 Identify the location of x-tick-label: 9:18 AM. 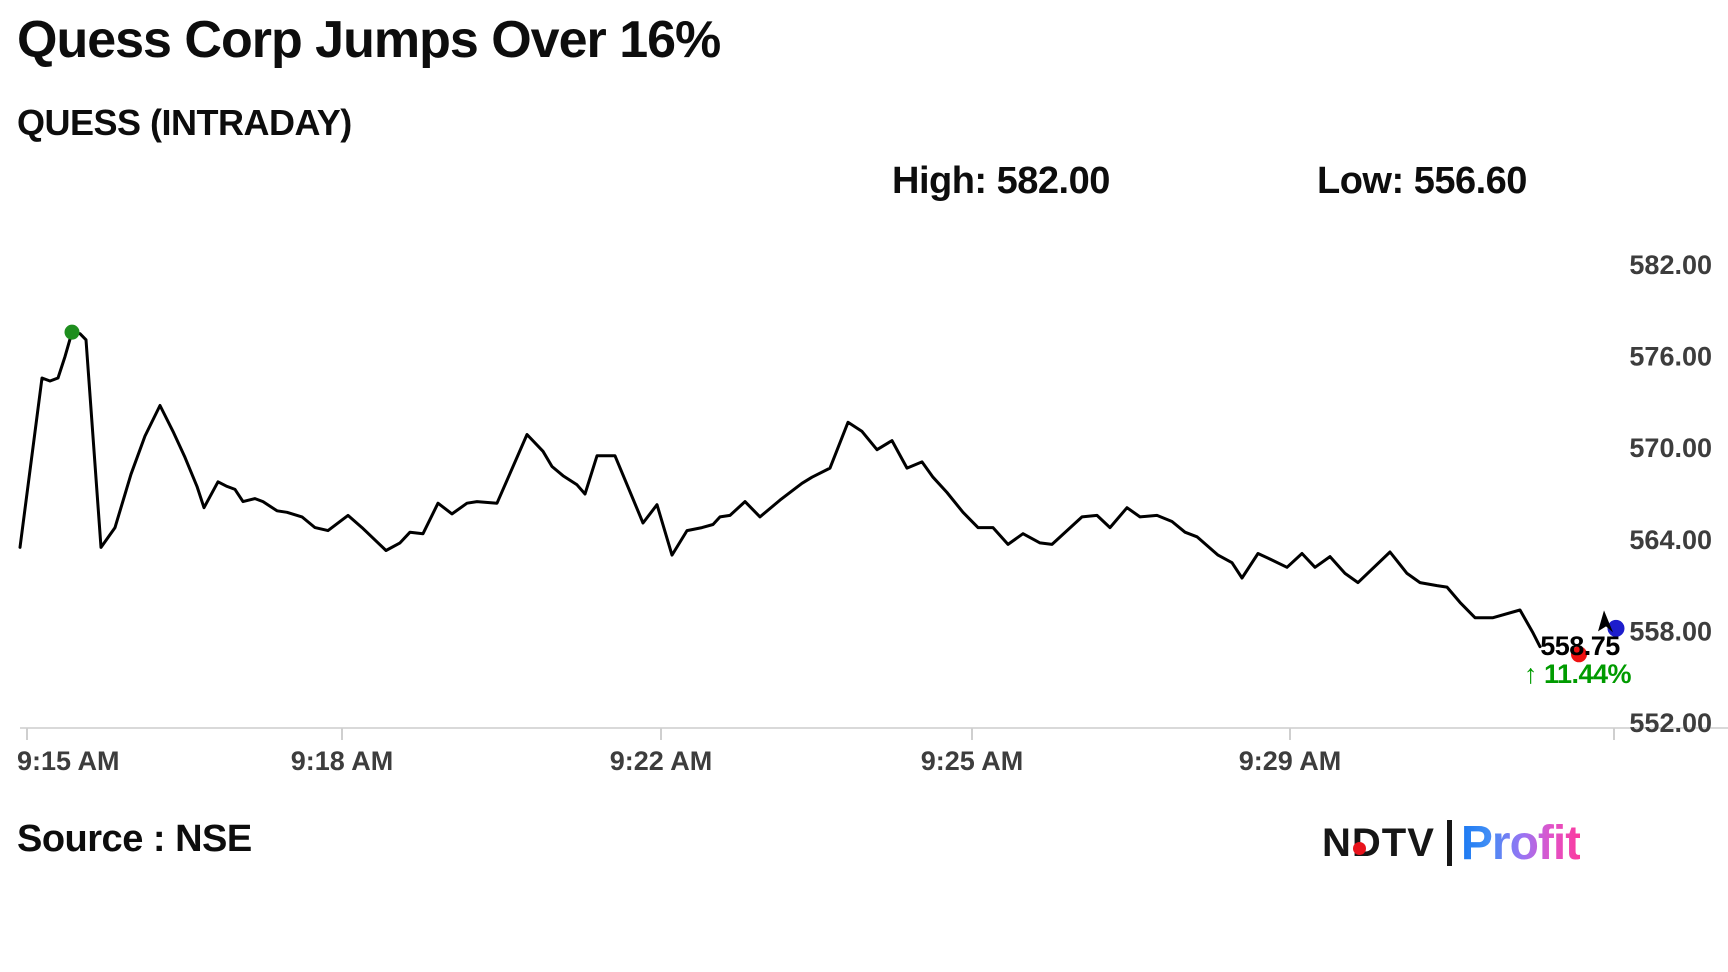
(342, 761).